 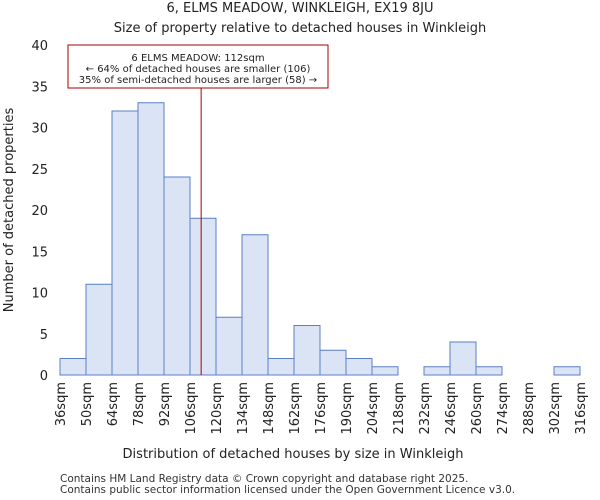 What do you see at coordinates (529, 408) in the screenshot?
I see `x-tick-label: 288sqm` at bounding box center [529, 408].